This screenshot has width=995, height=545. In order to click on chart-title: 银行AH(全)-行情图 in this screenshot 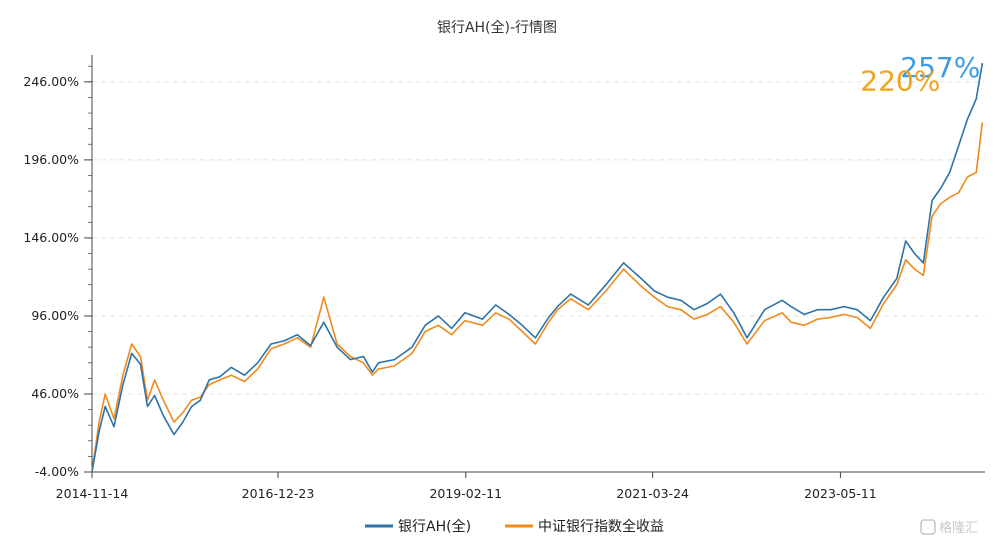, I will do `click(497, 27)`.